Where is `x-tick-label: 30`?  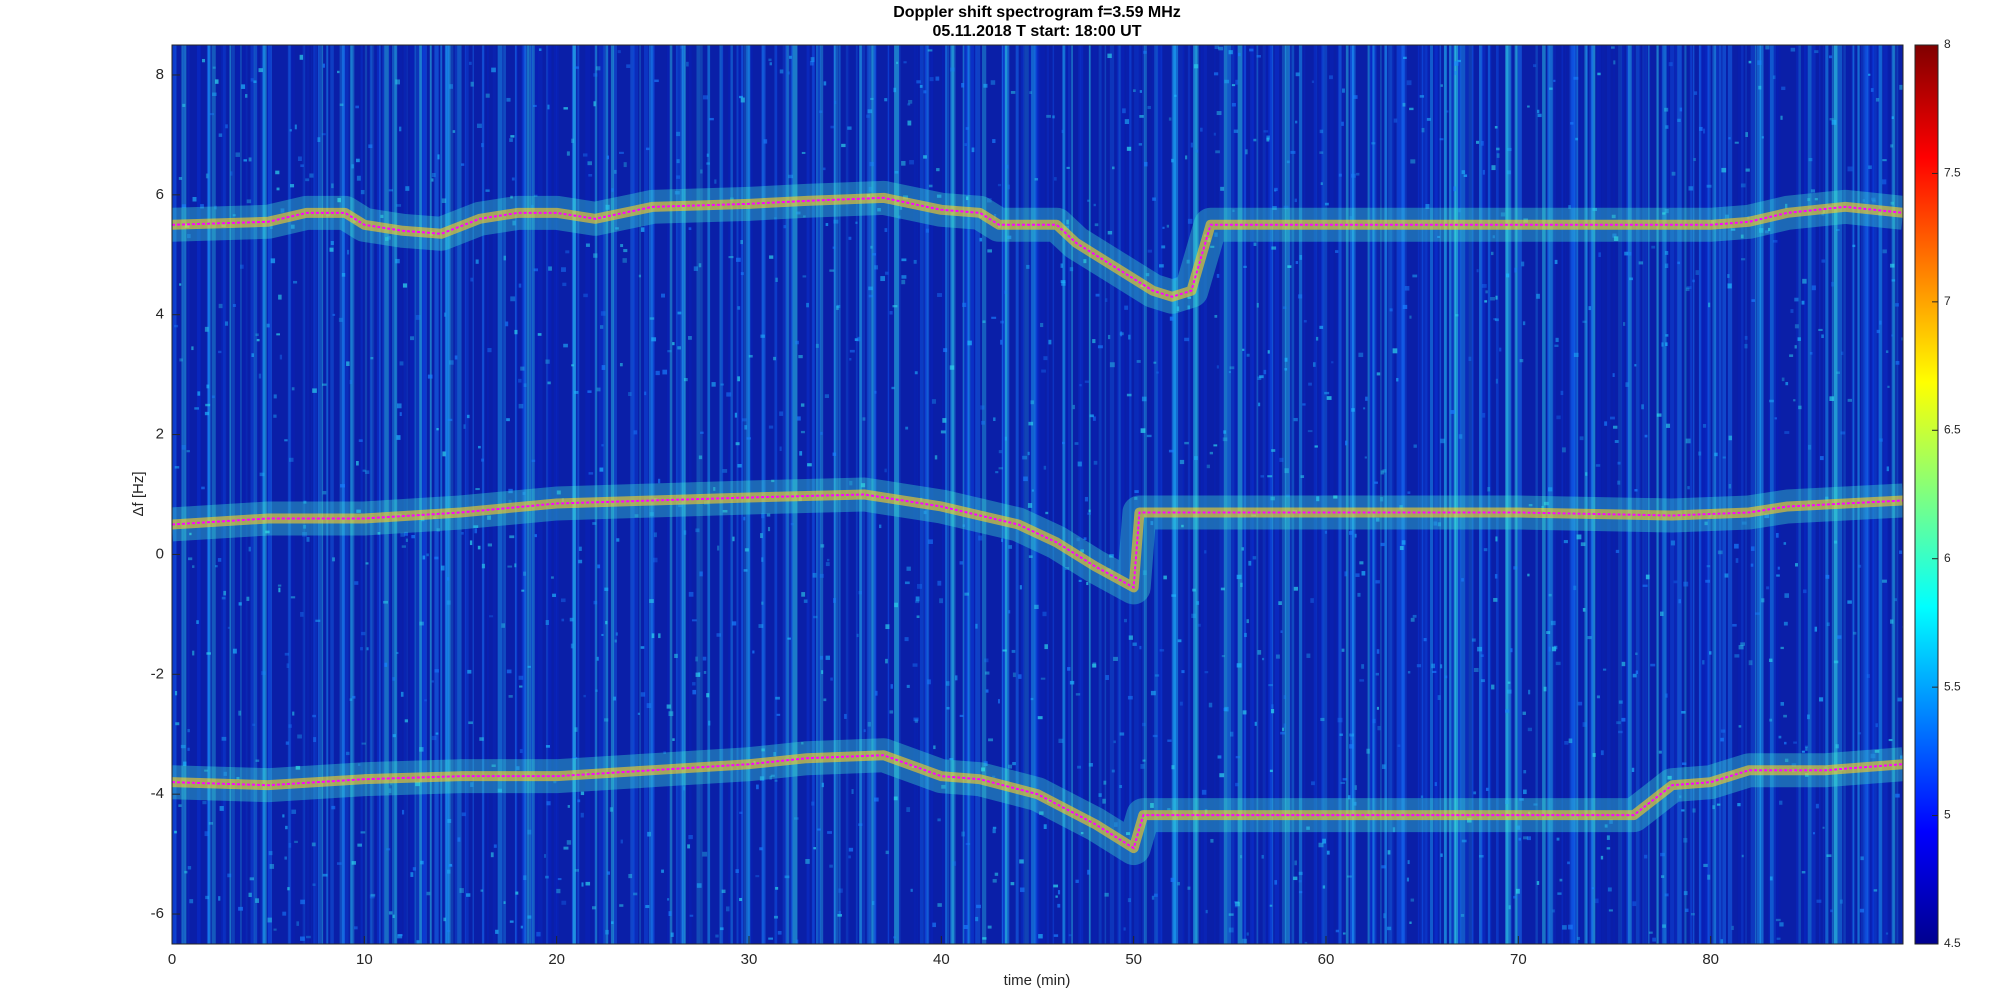 x-tick-label: 30 is located at coordinates (749, 959).